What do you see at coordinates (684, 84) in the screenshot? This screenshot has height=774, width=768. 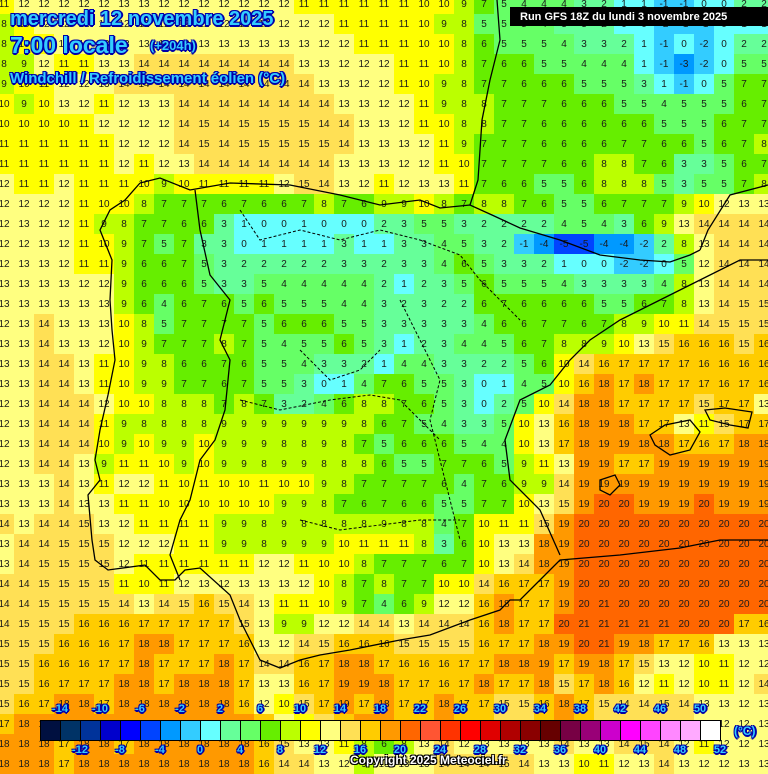 I see `grid-value: -1` at bounding box center [684, 84].